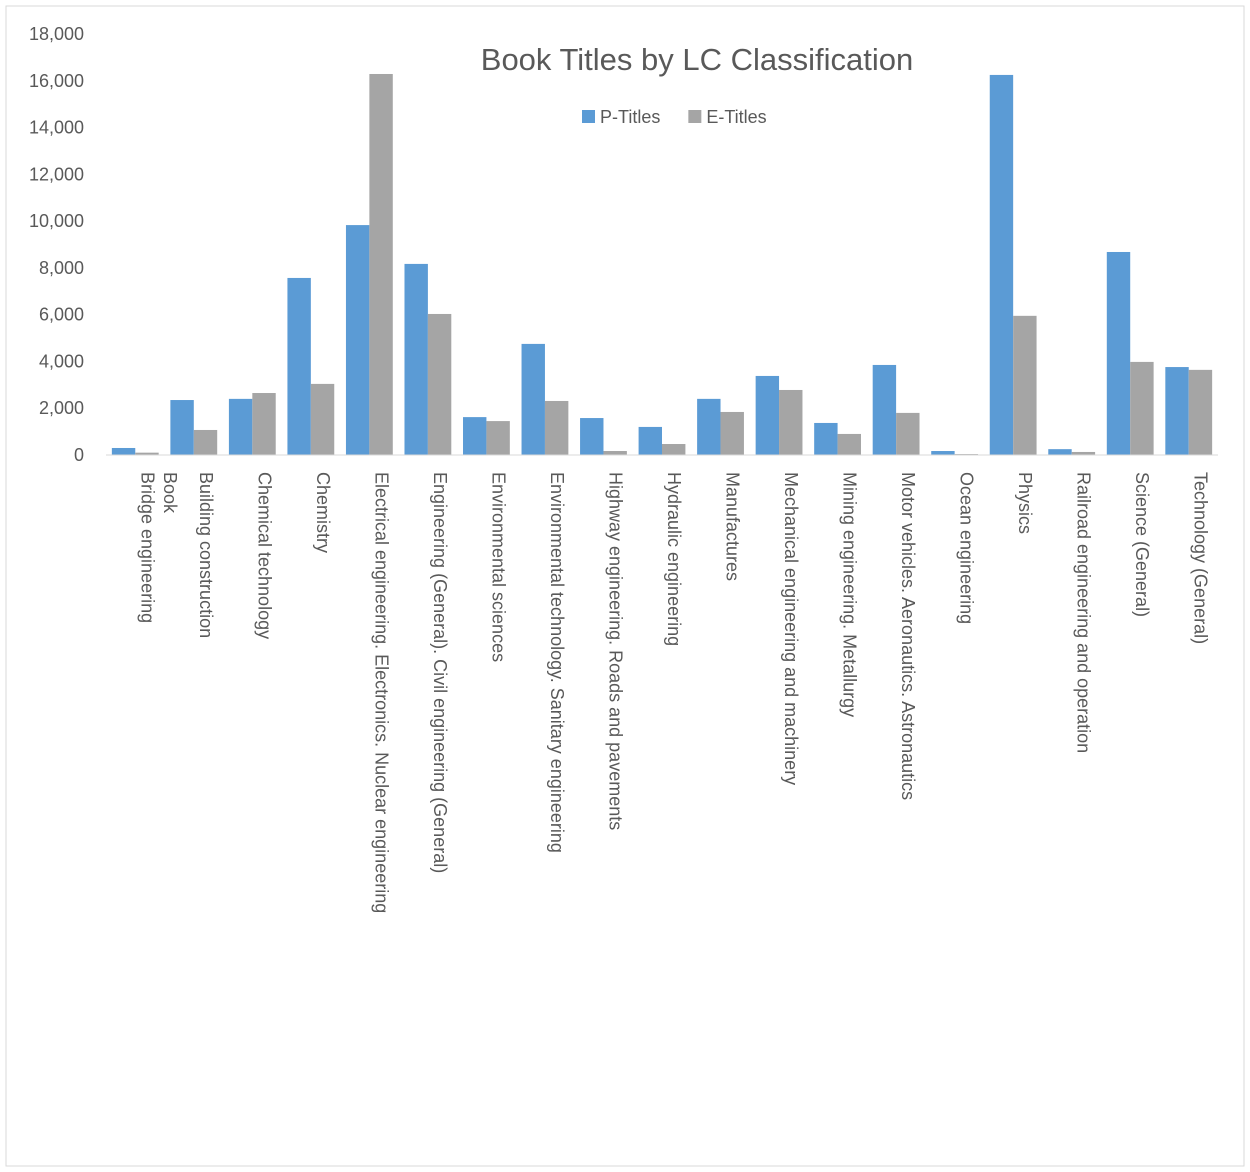 Image resolution: width=1250 pixels, height=1172 pixels. Describe the element at coordinates (1142, 544) in the screenshot. I see `x-tick-label: Science (General)` at that location.